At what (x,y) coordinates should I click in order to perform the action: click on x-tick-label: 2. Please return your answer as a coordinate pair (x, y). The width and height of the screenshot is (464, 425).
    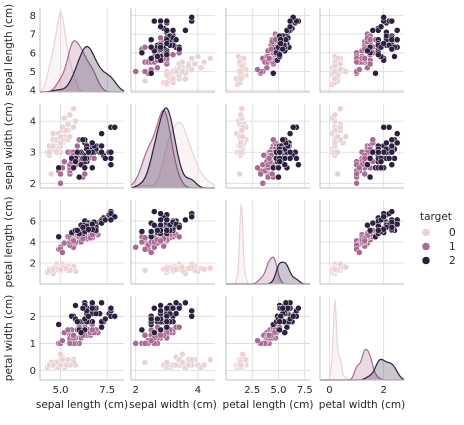
    Looking at the image, I should click on (135, 390).